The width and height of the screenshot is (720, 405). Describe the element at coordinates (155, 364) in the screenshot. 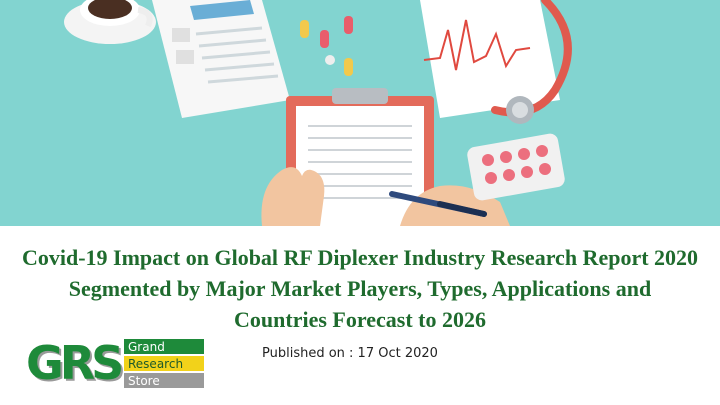

I see `logo-word-research: Research` at that location.